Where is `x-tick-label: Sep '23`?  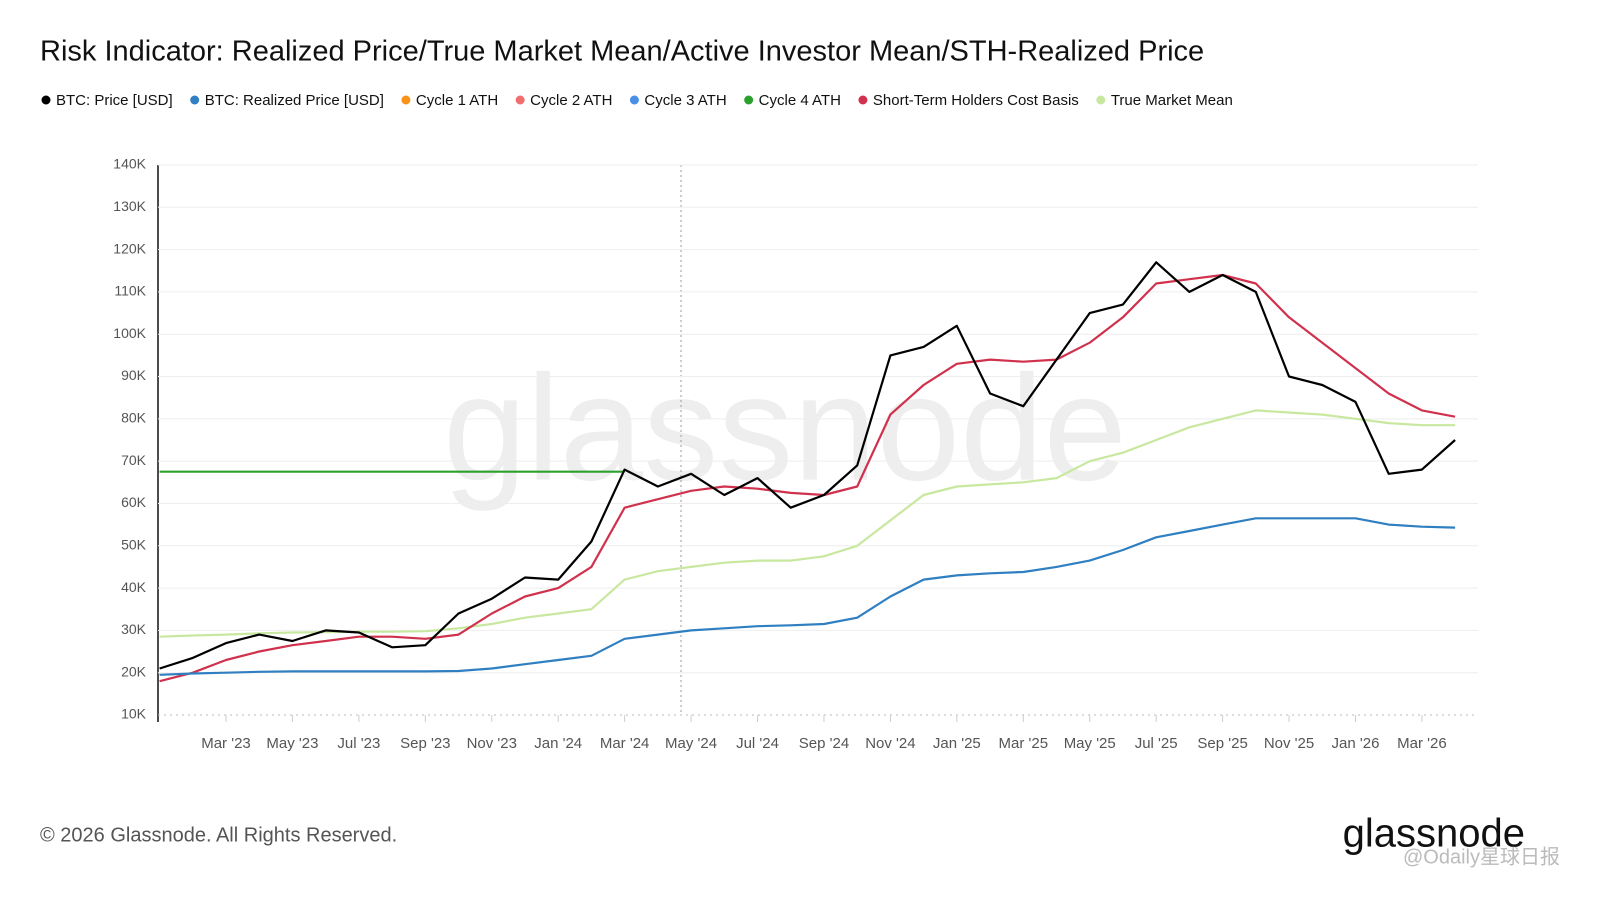
x-tick-label: Sep '23 is located at coordinates (425, 743).